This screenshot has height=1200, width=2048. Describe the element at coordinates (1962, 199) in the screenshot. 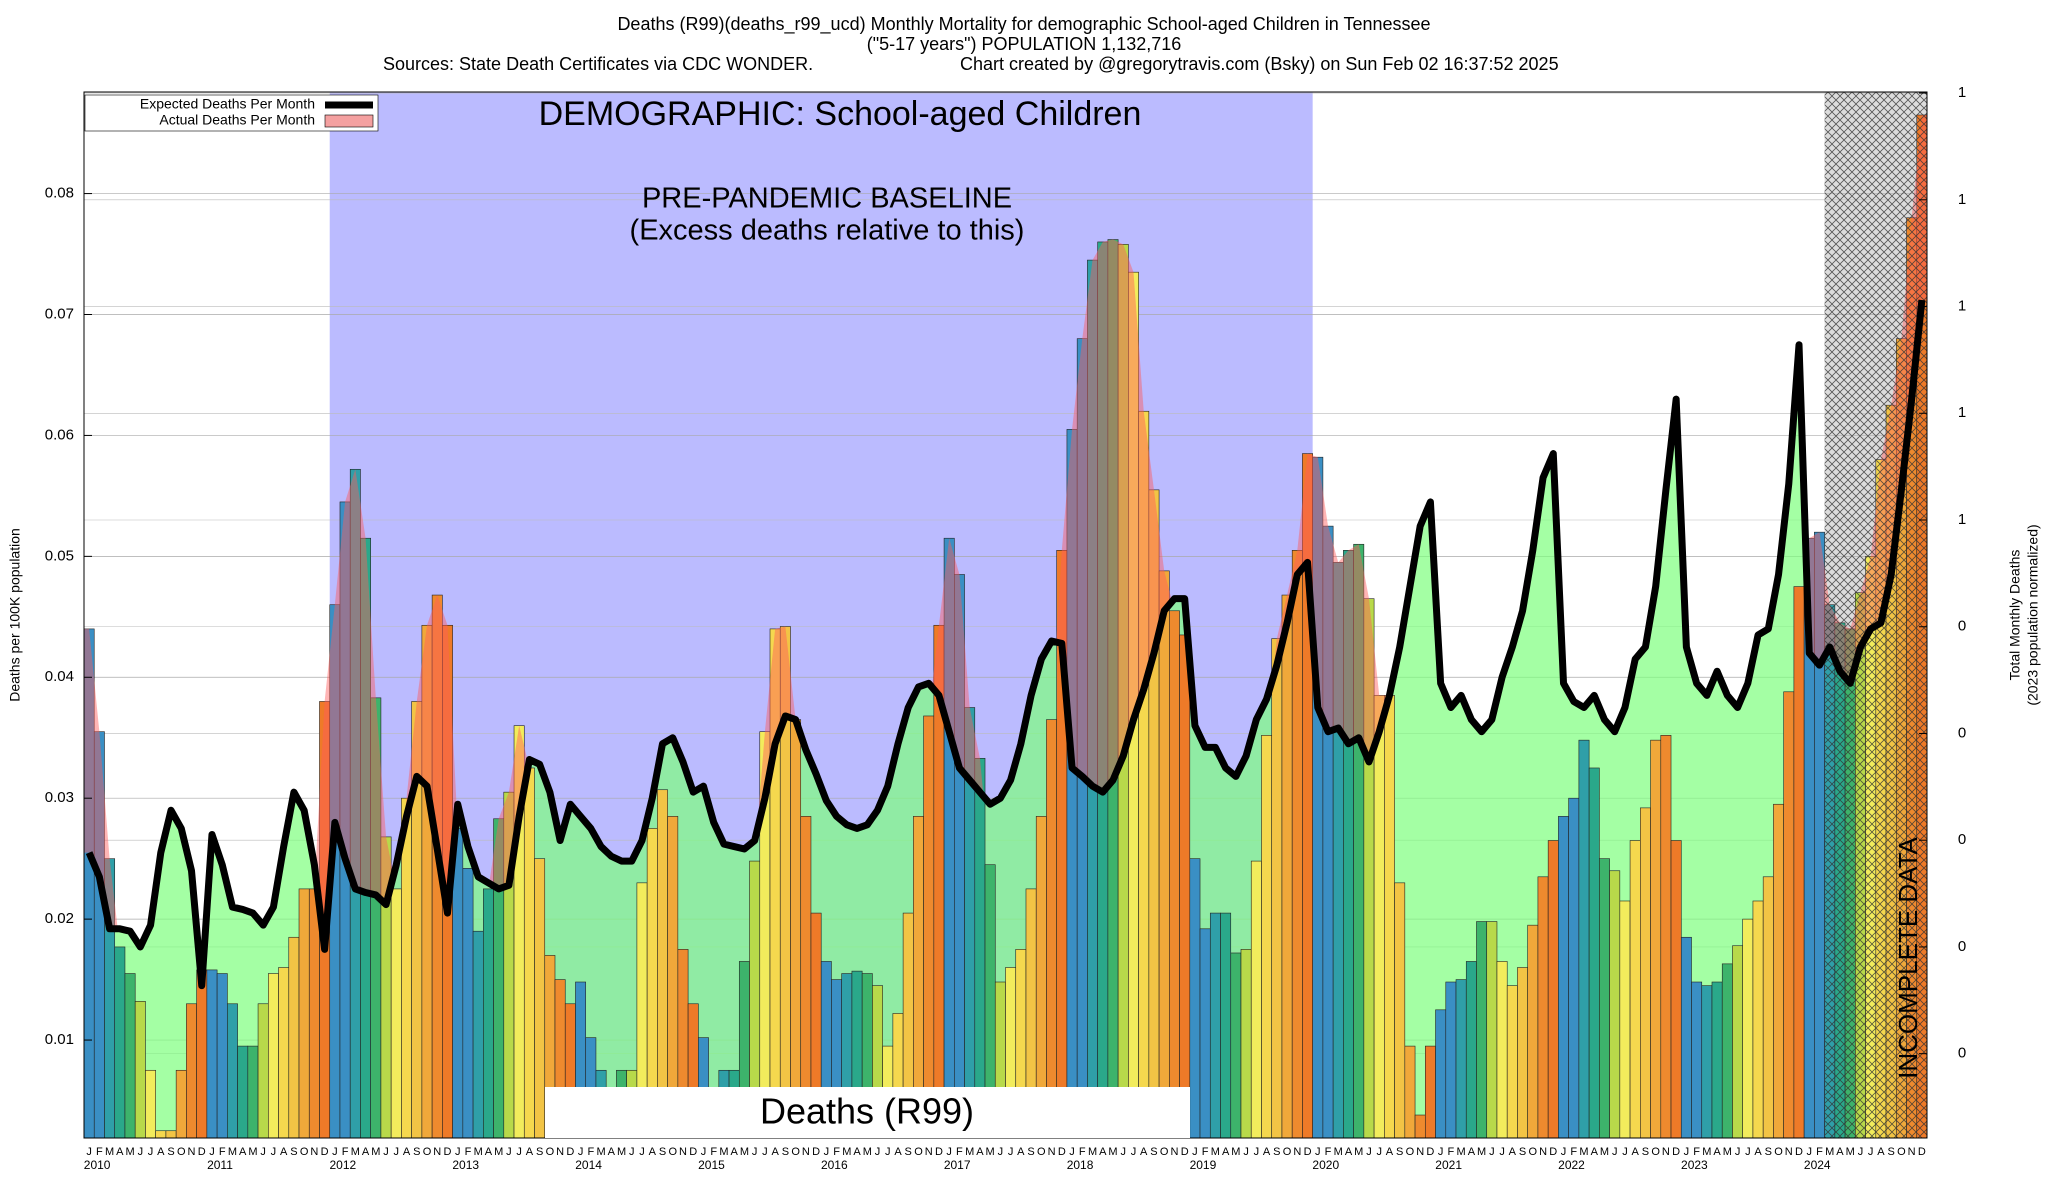

I see `y2-tick-label: 1` at that location.